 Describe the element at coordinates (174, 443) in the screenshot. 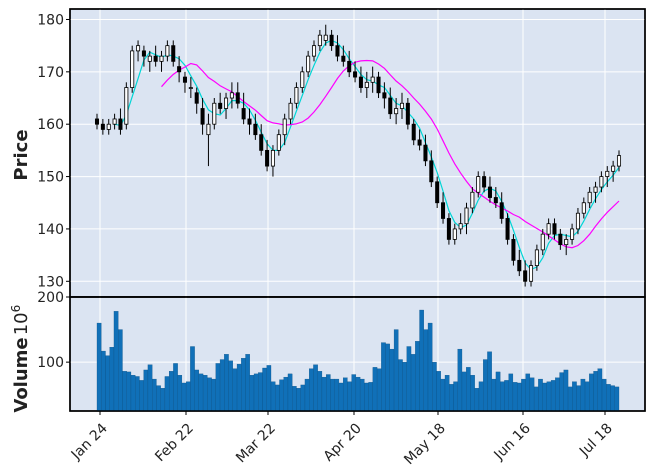

I see `x-tick-label: Feb 22` at that location.